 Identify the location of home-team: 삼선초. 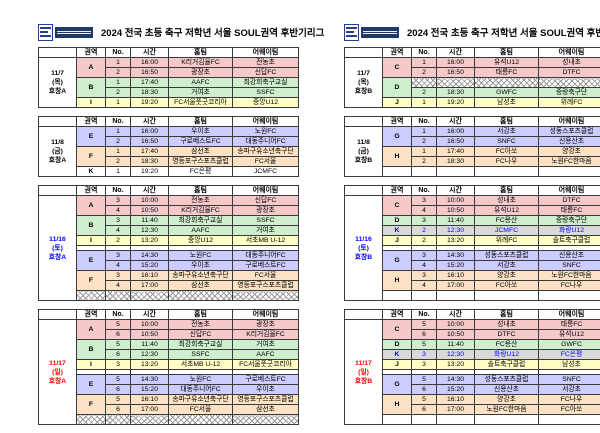
(201, 286).